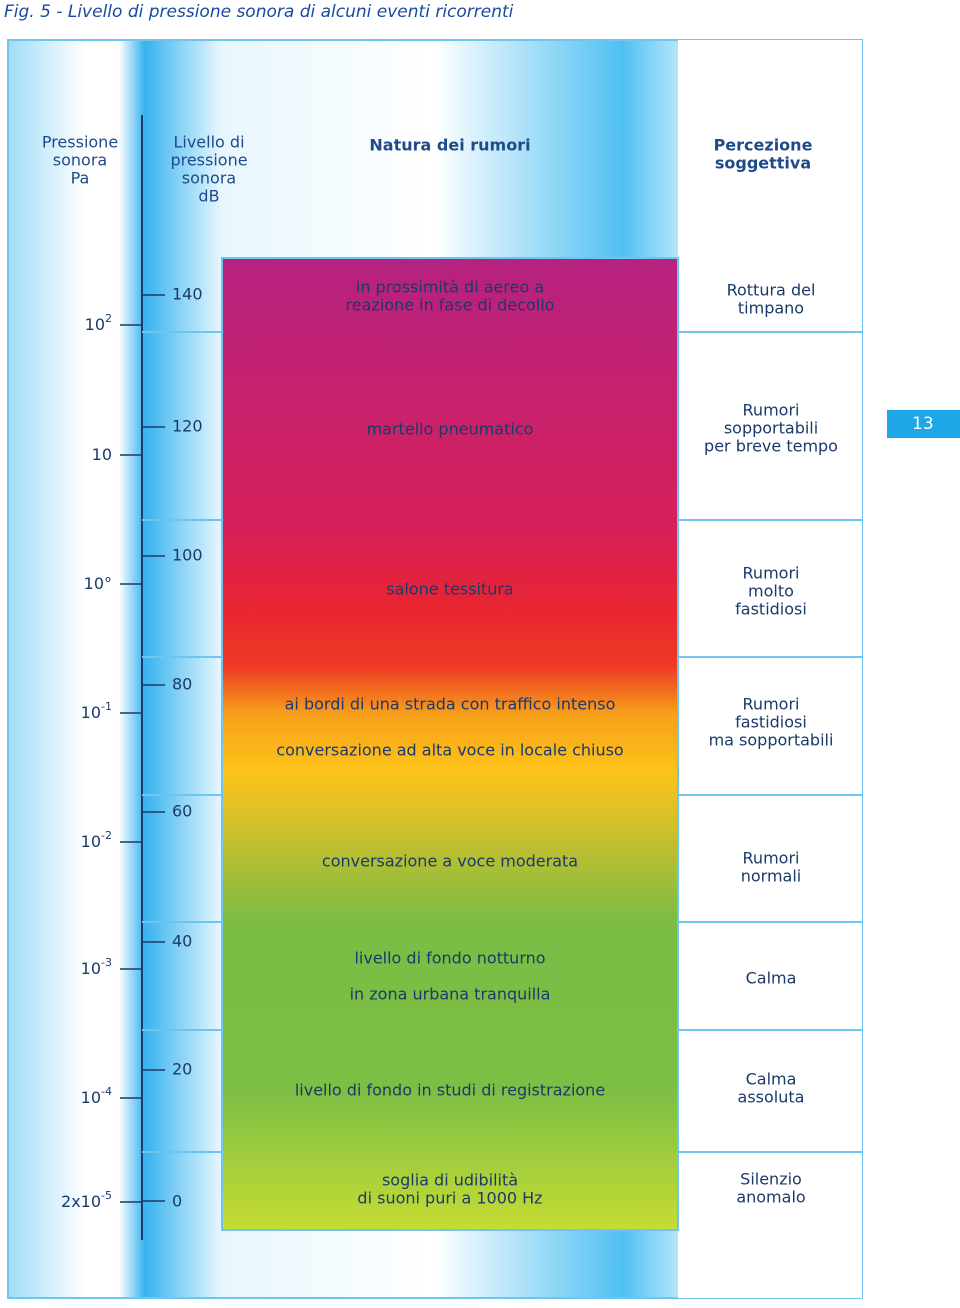 The height and width of the screenshot is (1308, 960). I want to click on db-value: 20, so click(182, 1069).